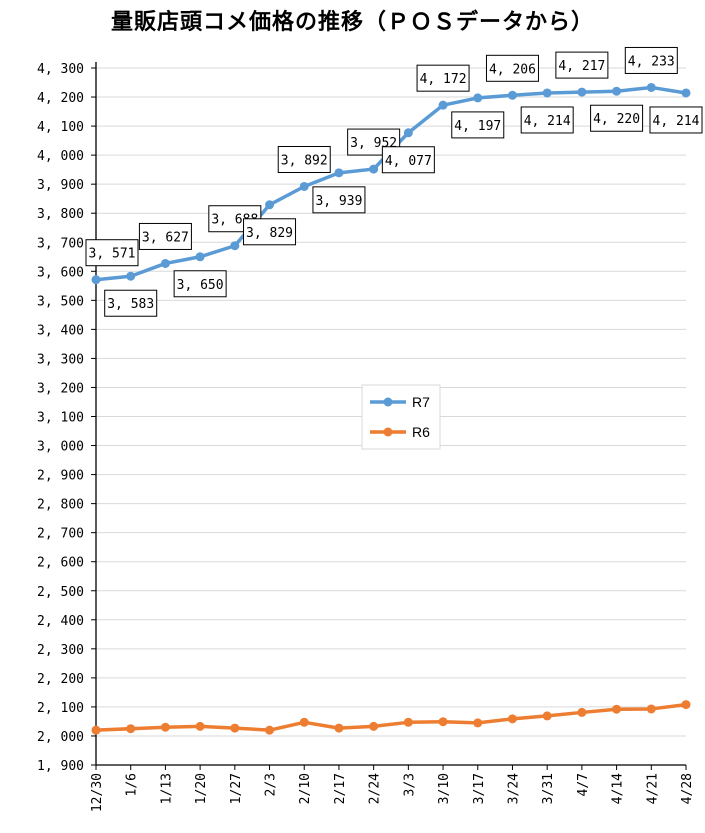 Image resolution: width=705 pixels, height=833 pixels. What do you see at coordinates (479, 788) in the screenshot?
I see `x-tick-label: 3/17` at bounding box center [479, 788].